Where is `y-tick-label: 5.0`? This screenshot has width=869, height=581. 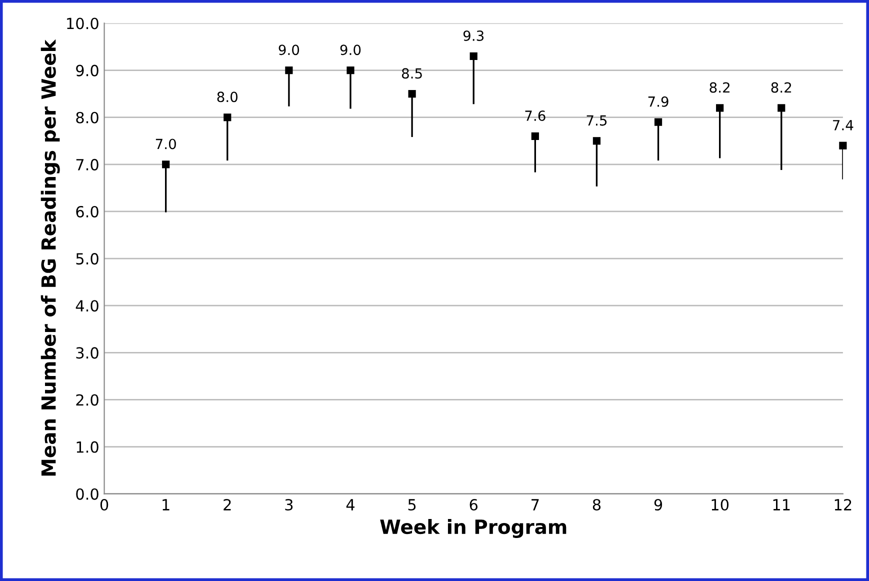
y-tick-label: 5.0 is located at coordinates (87, 259).